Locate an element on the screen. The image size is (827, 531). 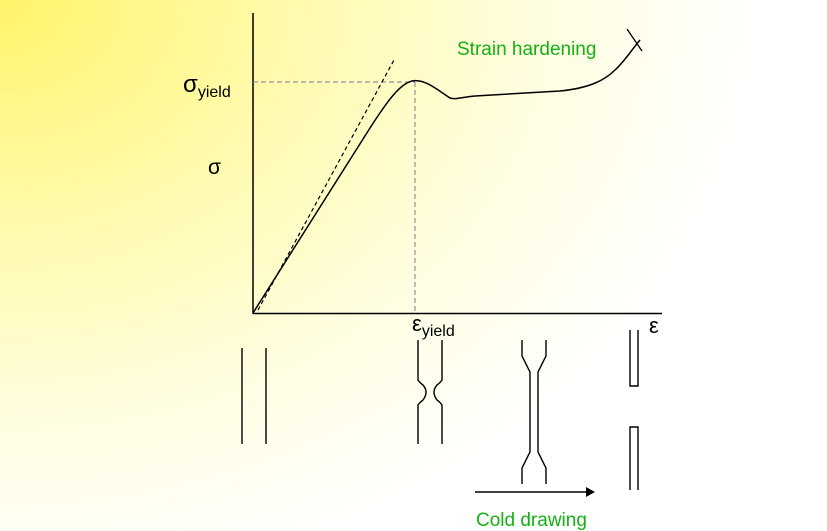
sigma-yield-label: σyield is located at coordinates (207, 86).